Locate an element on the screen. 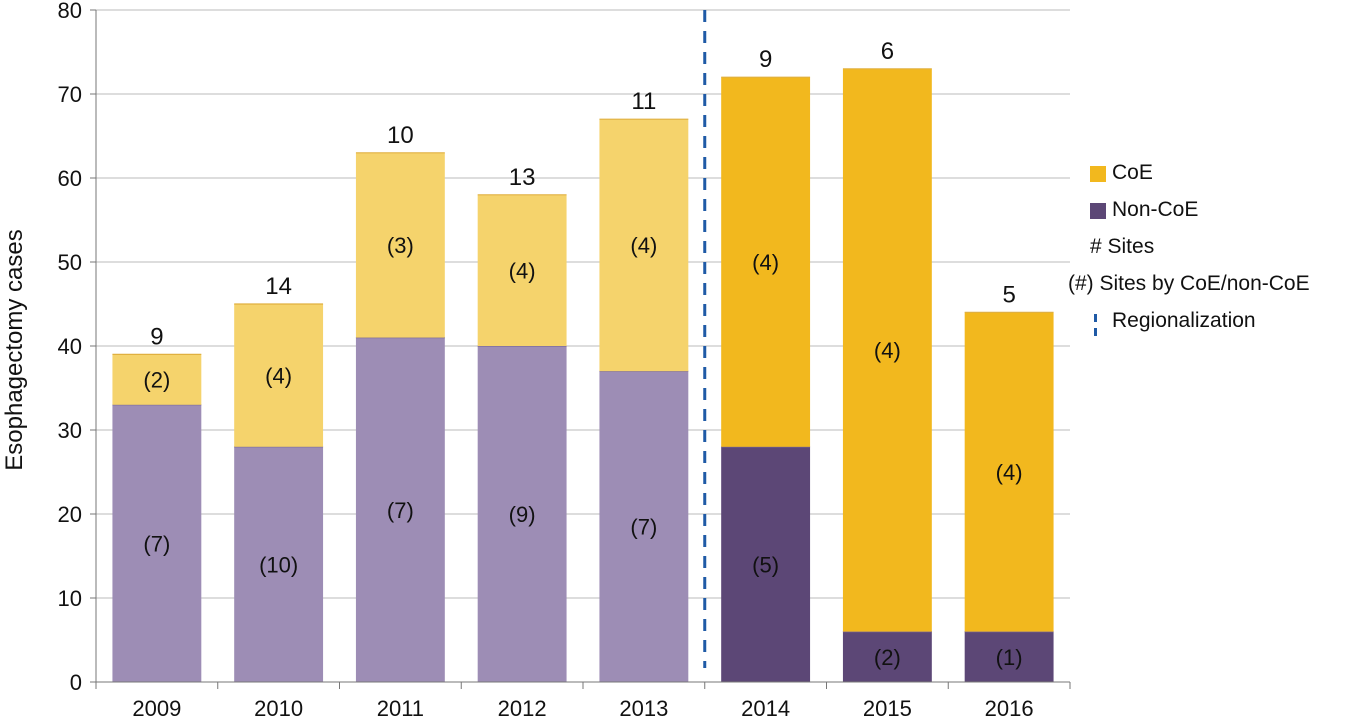 The width and height of the screenshot is (1368, 728). legend-label-sites-by: (#) Sites by CoE/non-CoE is located at coordinates (1189, 283).